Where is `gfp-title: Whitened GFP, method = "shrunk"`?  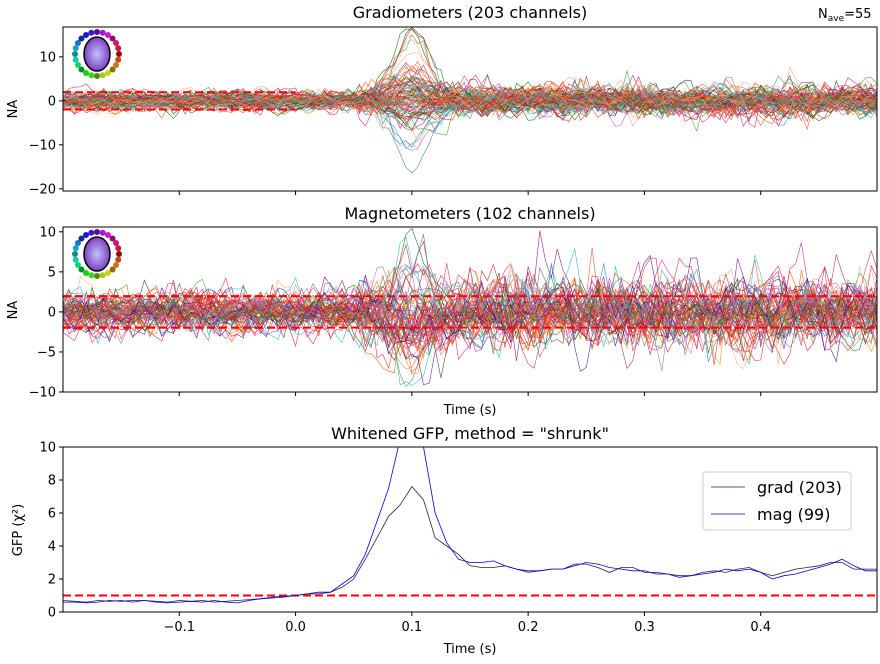
gfp-title: Whitened GFP, method = "shrunk" is located at coordinates (470, 433).